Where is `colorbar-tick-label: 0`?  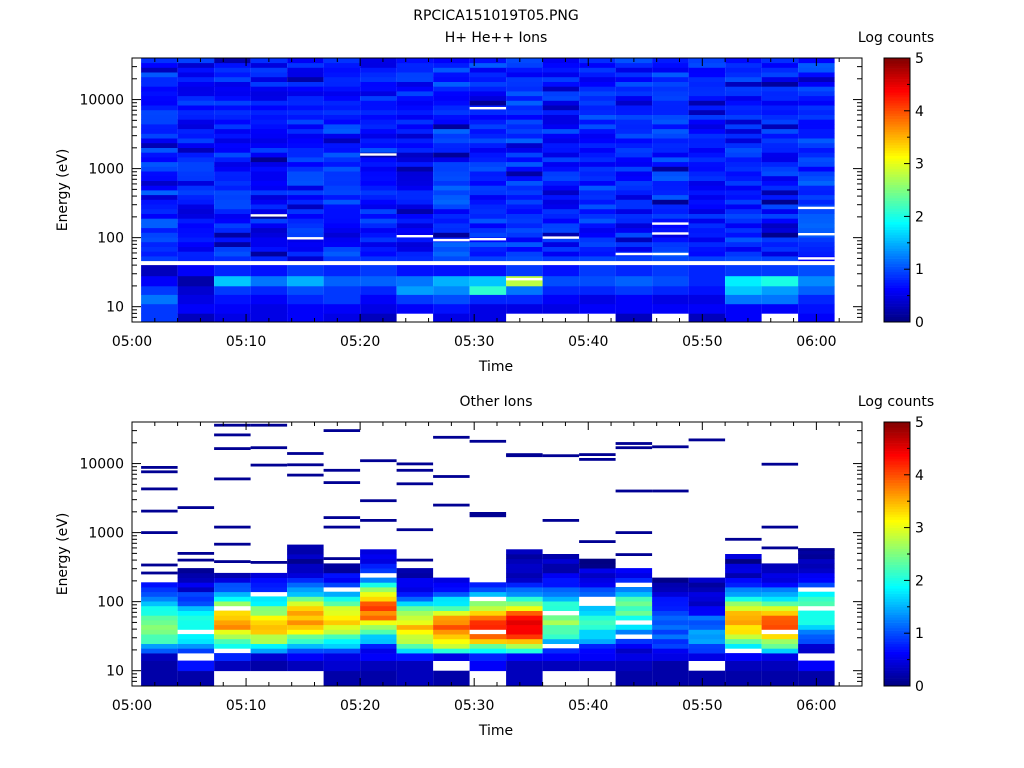 colorbar-tick-label: 0 is located at coordinates (919, 323).